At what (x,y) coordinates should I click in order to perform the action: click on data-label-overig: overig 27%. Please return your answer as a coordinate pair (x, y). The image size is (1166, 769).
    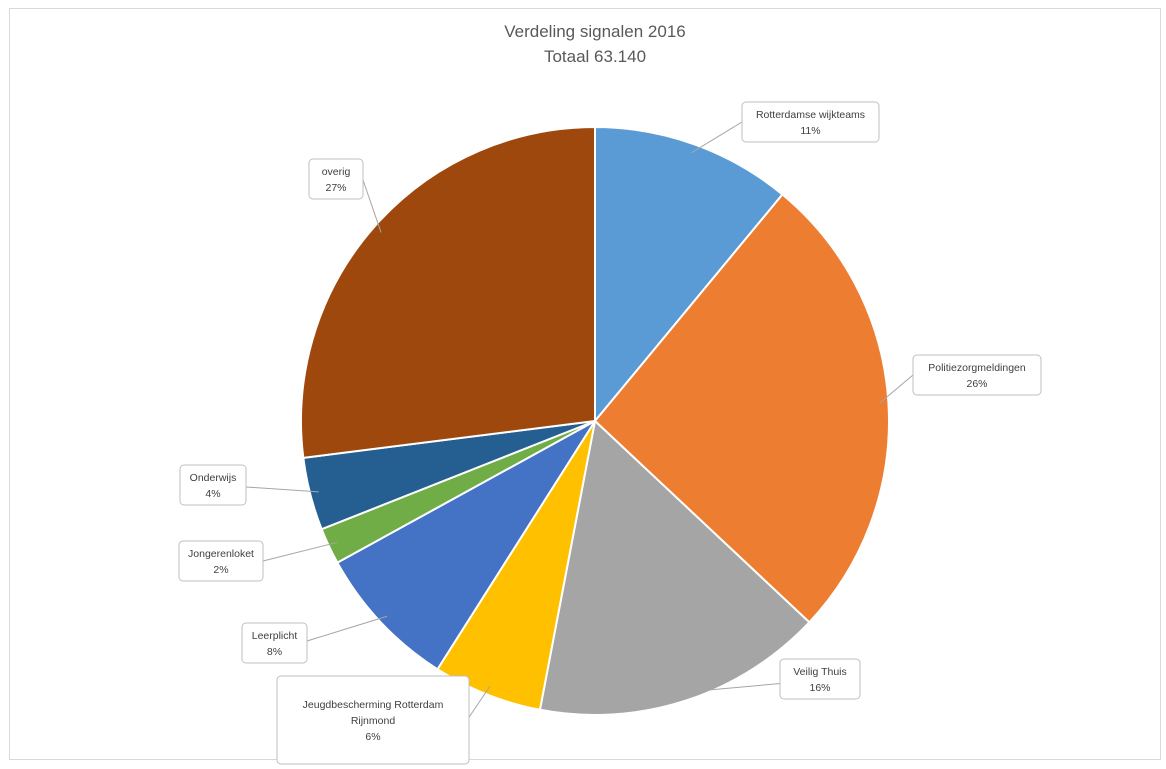
    Looking at the image, I should click on (336, 179).